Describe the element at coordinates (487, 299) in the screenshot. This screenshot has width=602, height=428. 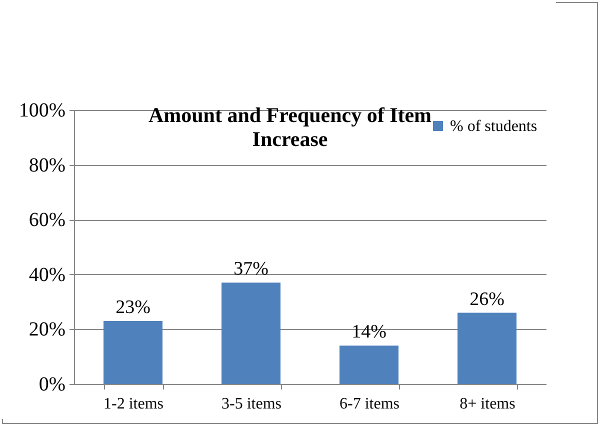
I see `data-label: 26%` at that location.